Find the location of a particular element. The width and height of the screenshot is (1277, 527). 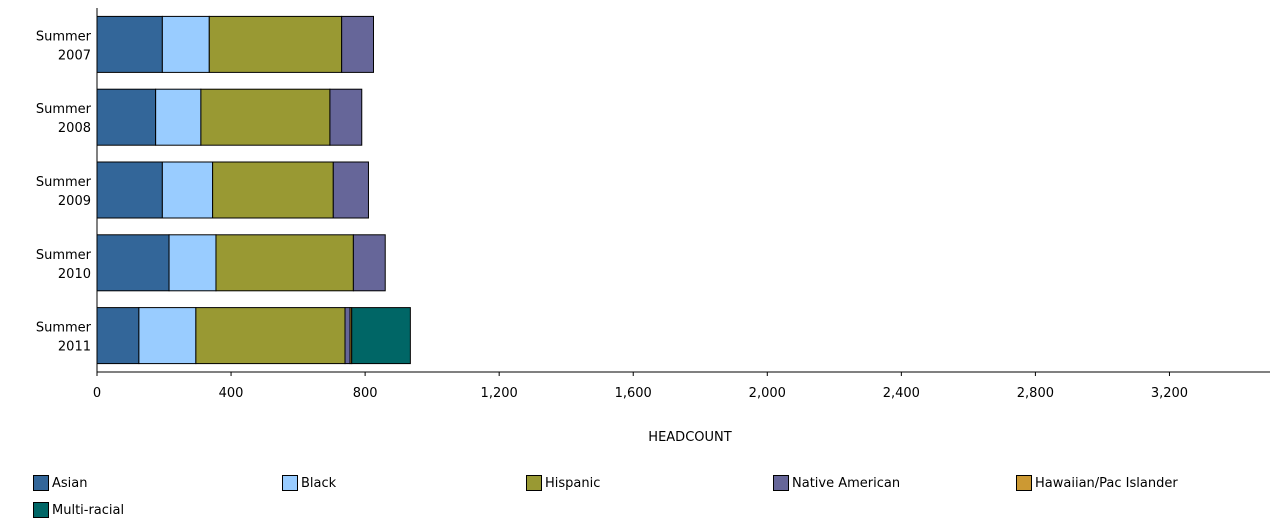

x-tick-label: 1,600 is located at coordinates (633, 393).